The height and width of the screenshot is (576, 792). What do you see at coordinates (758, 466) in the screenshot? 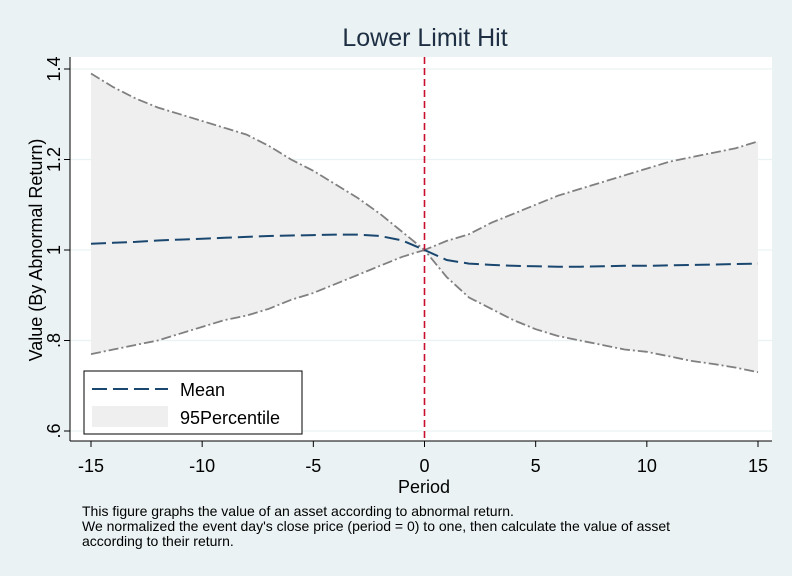
I see `x-tick-label: 15` at bounding box center [758, 466].